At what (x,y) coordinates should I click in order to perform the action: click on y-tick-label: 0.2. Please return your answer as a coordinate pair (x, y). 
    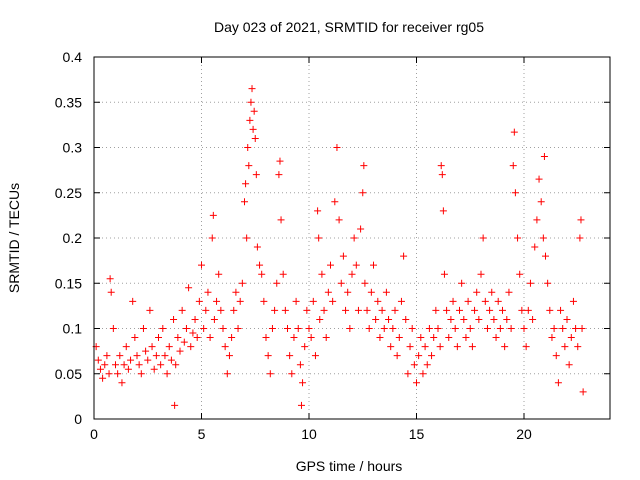
    Looking at the image, I should click on (73, 238).